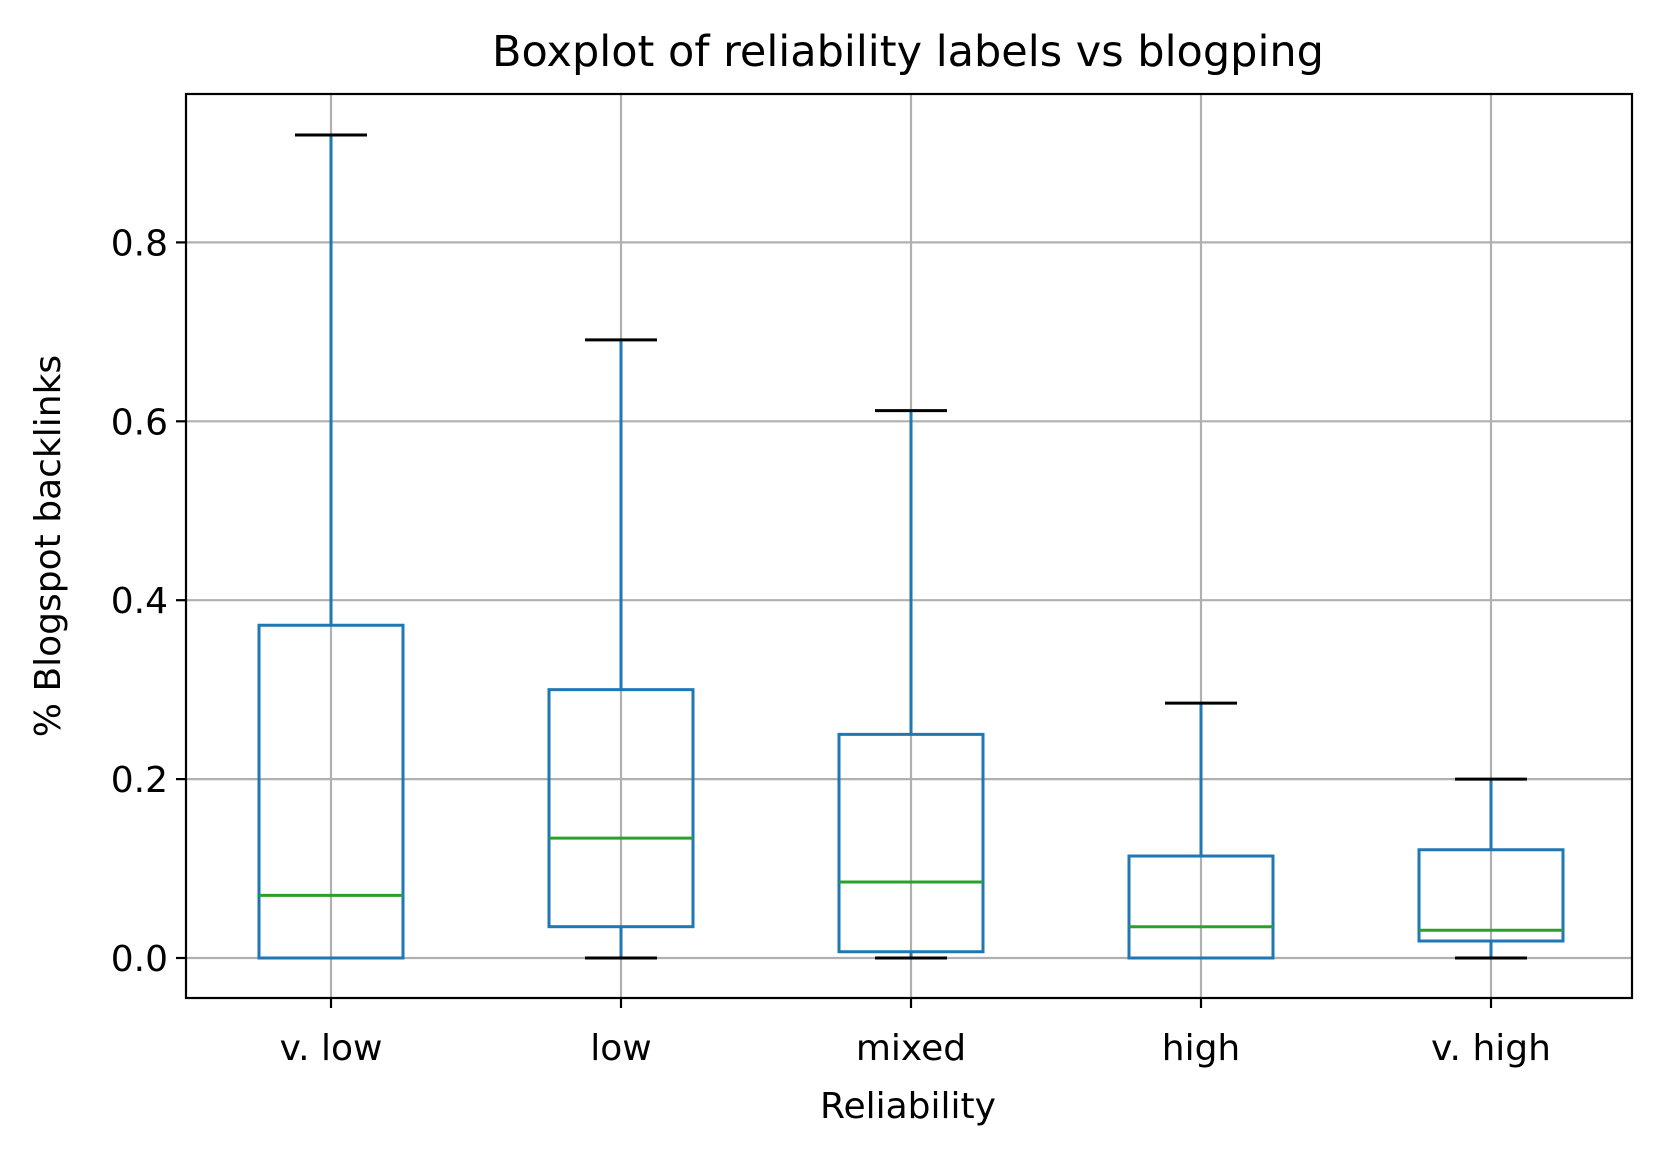 This screenshot has height=1152, width=1654. What do you see at coordinates (48, 546) in the screenshot?
I see `y-axis-label: % Blogspot backlinks` at bounding box center [48, 546].